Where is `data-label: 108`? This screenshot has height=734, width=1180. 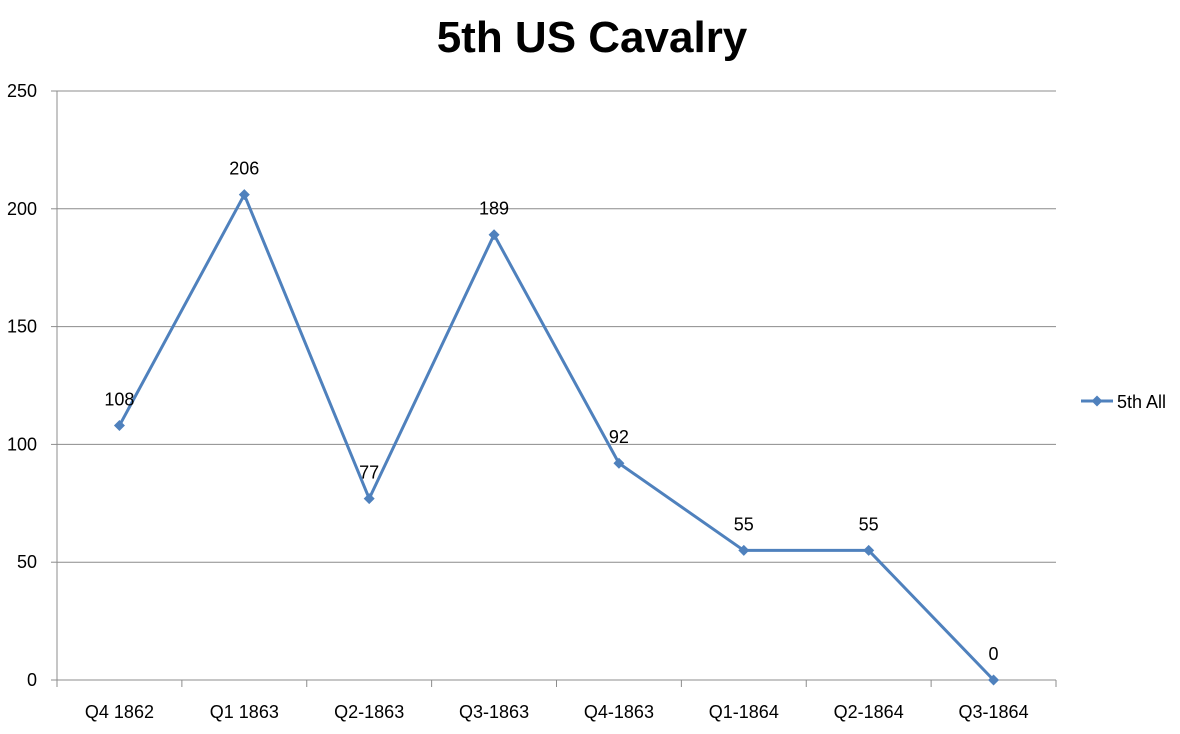
data-label: 108 is located at coordinates (119, 400).